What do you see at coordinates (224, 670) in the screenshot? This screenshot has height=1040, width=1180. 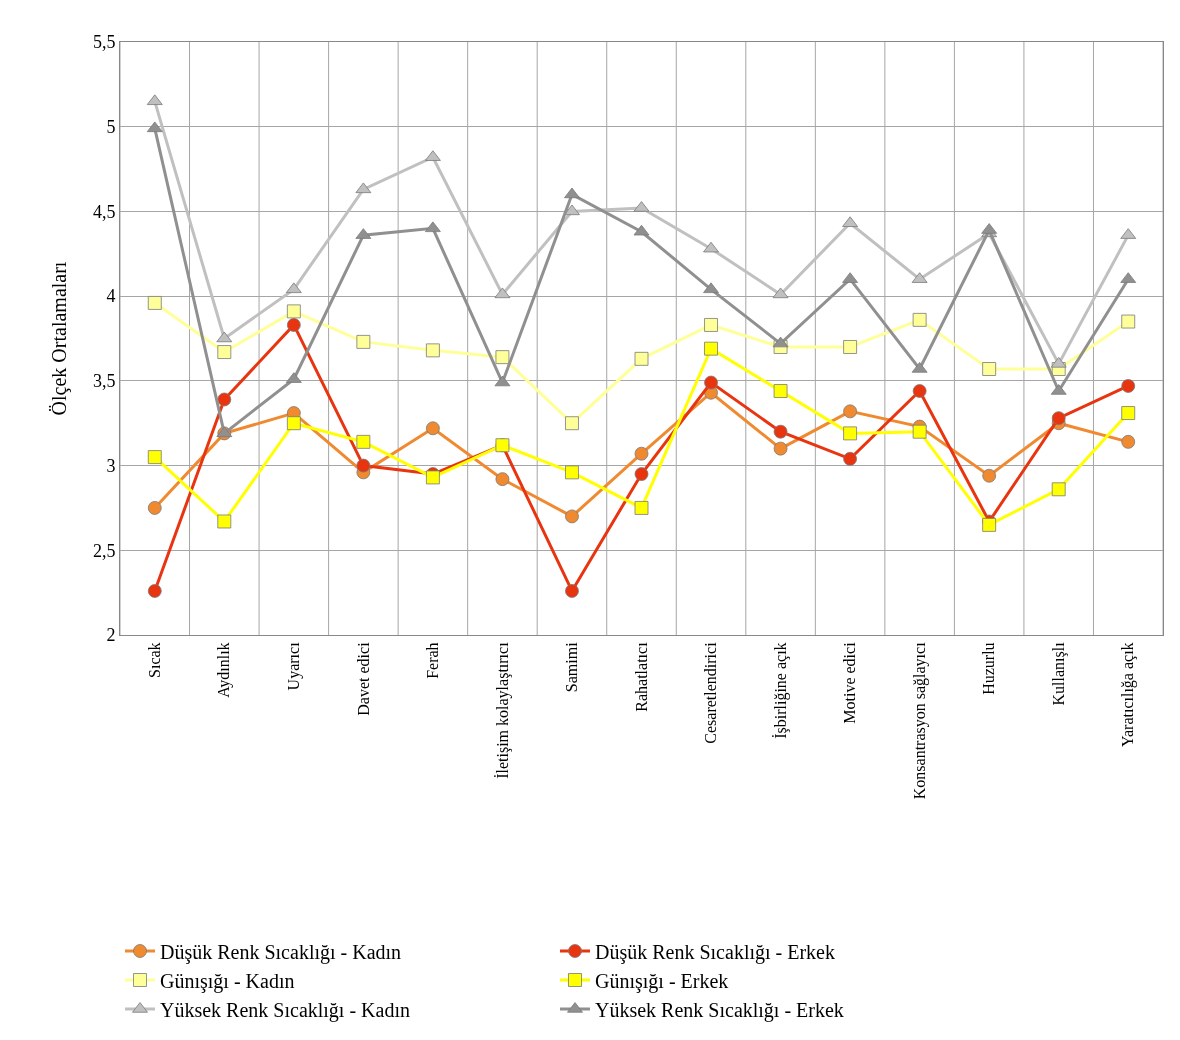 I see `x-tick-label: Aydınlık` at bounding box center [224, 670].